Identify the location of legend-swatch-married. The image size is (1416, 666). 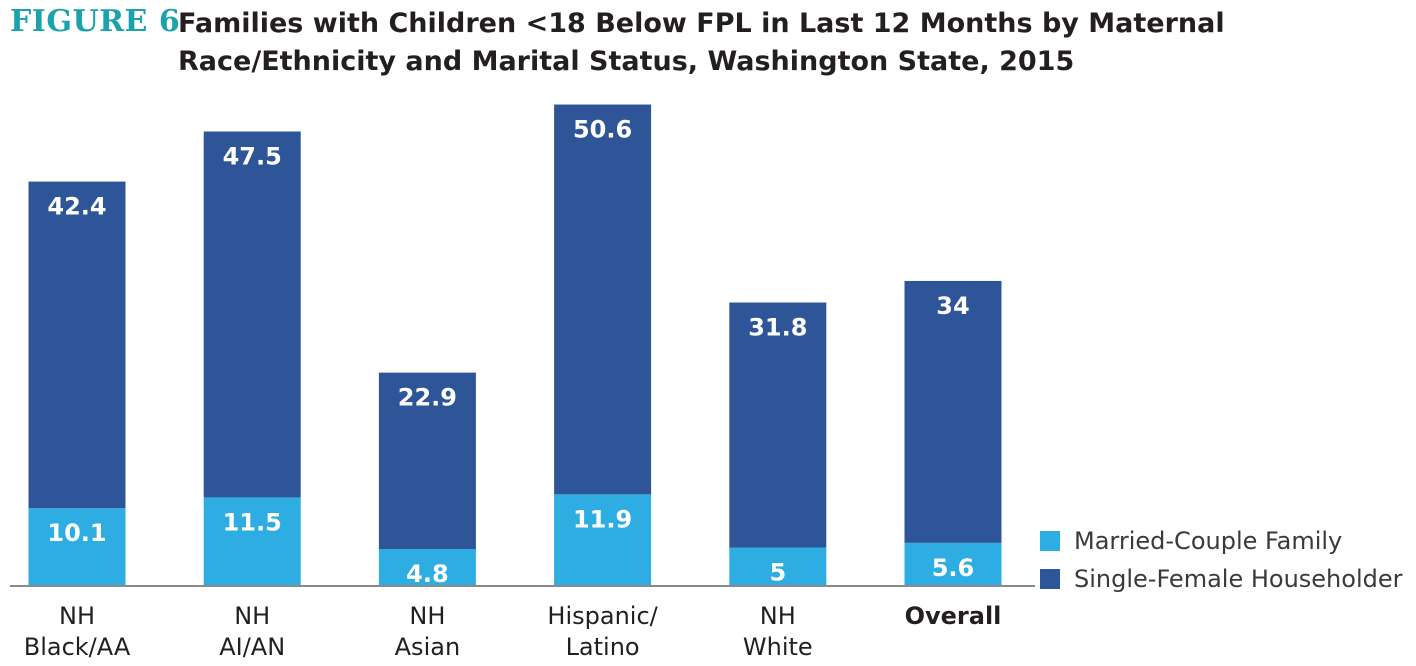
(1050, 541).